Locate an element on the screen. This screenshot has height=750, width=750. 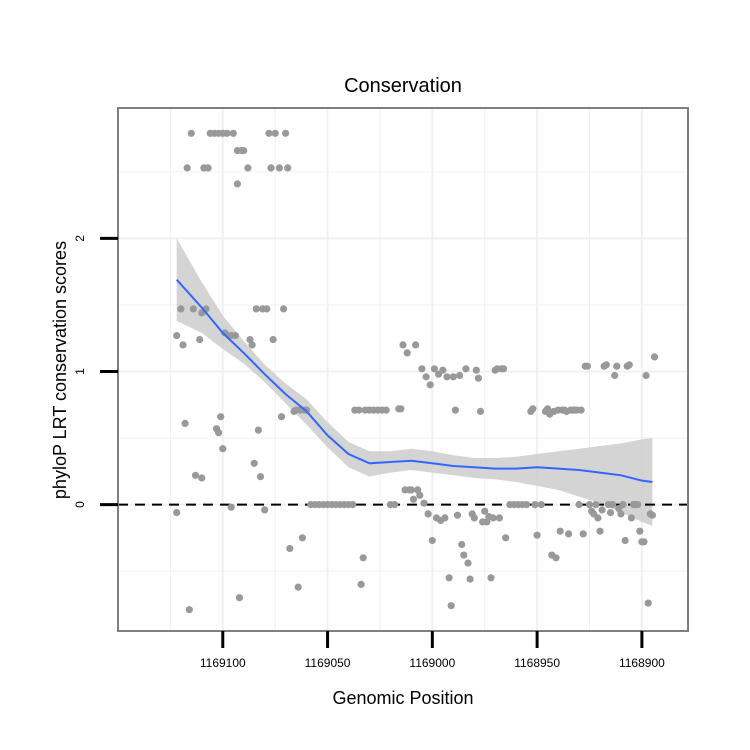
x-tick-label: 1168900 is located at coordinates (642, 663).